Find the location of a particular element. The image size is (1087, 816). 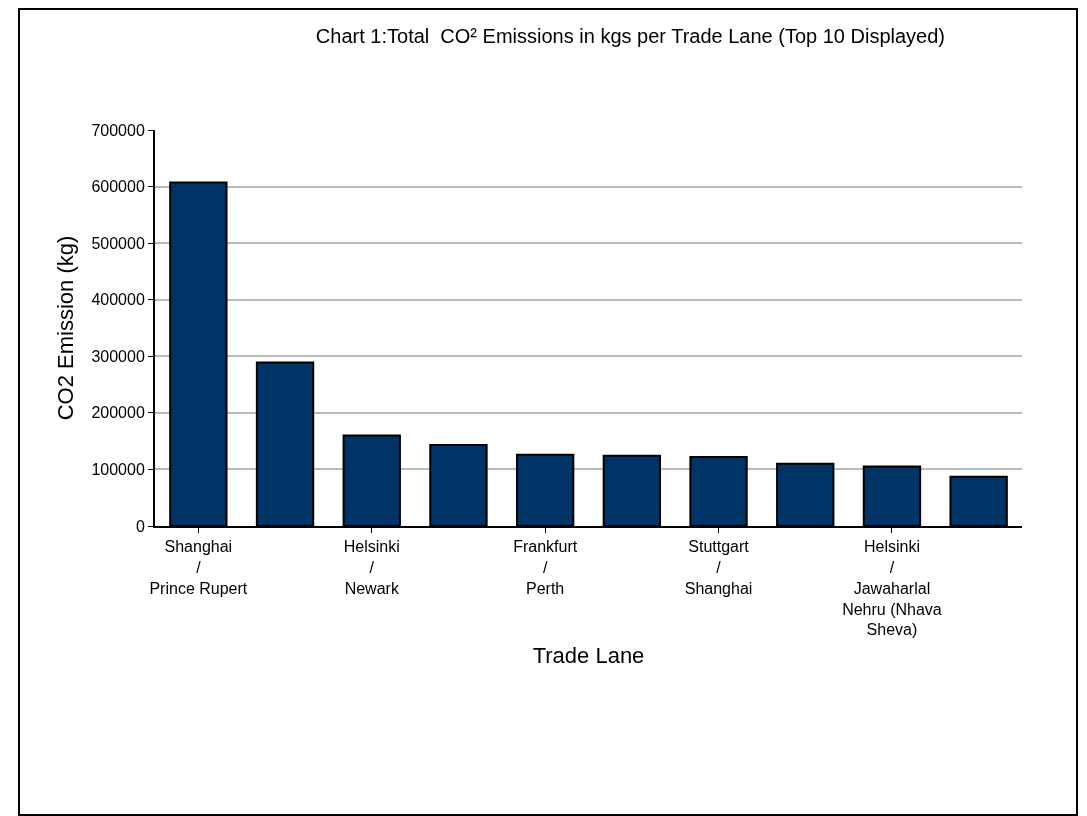

y-tick-label: 500000 is located at coordinates (118, 243).